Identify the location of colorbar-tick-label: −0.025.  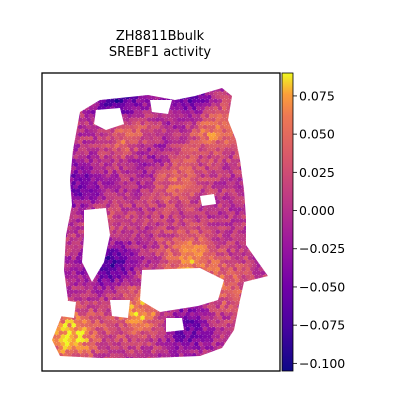
(322, 248).